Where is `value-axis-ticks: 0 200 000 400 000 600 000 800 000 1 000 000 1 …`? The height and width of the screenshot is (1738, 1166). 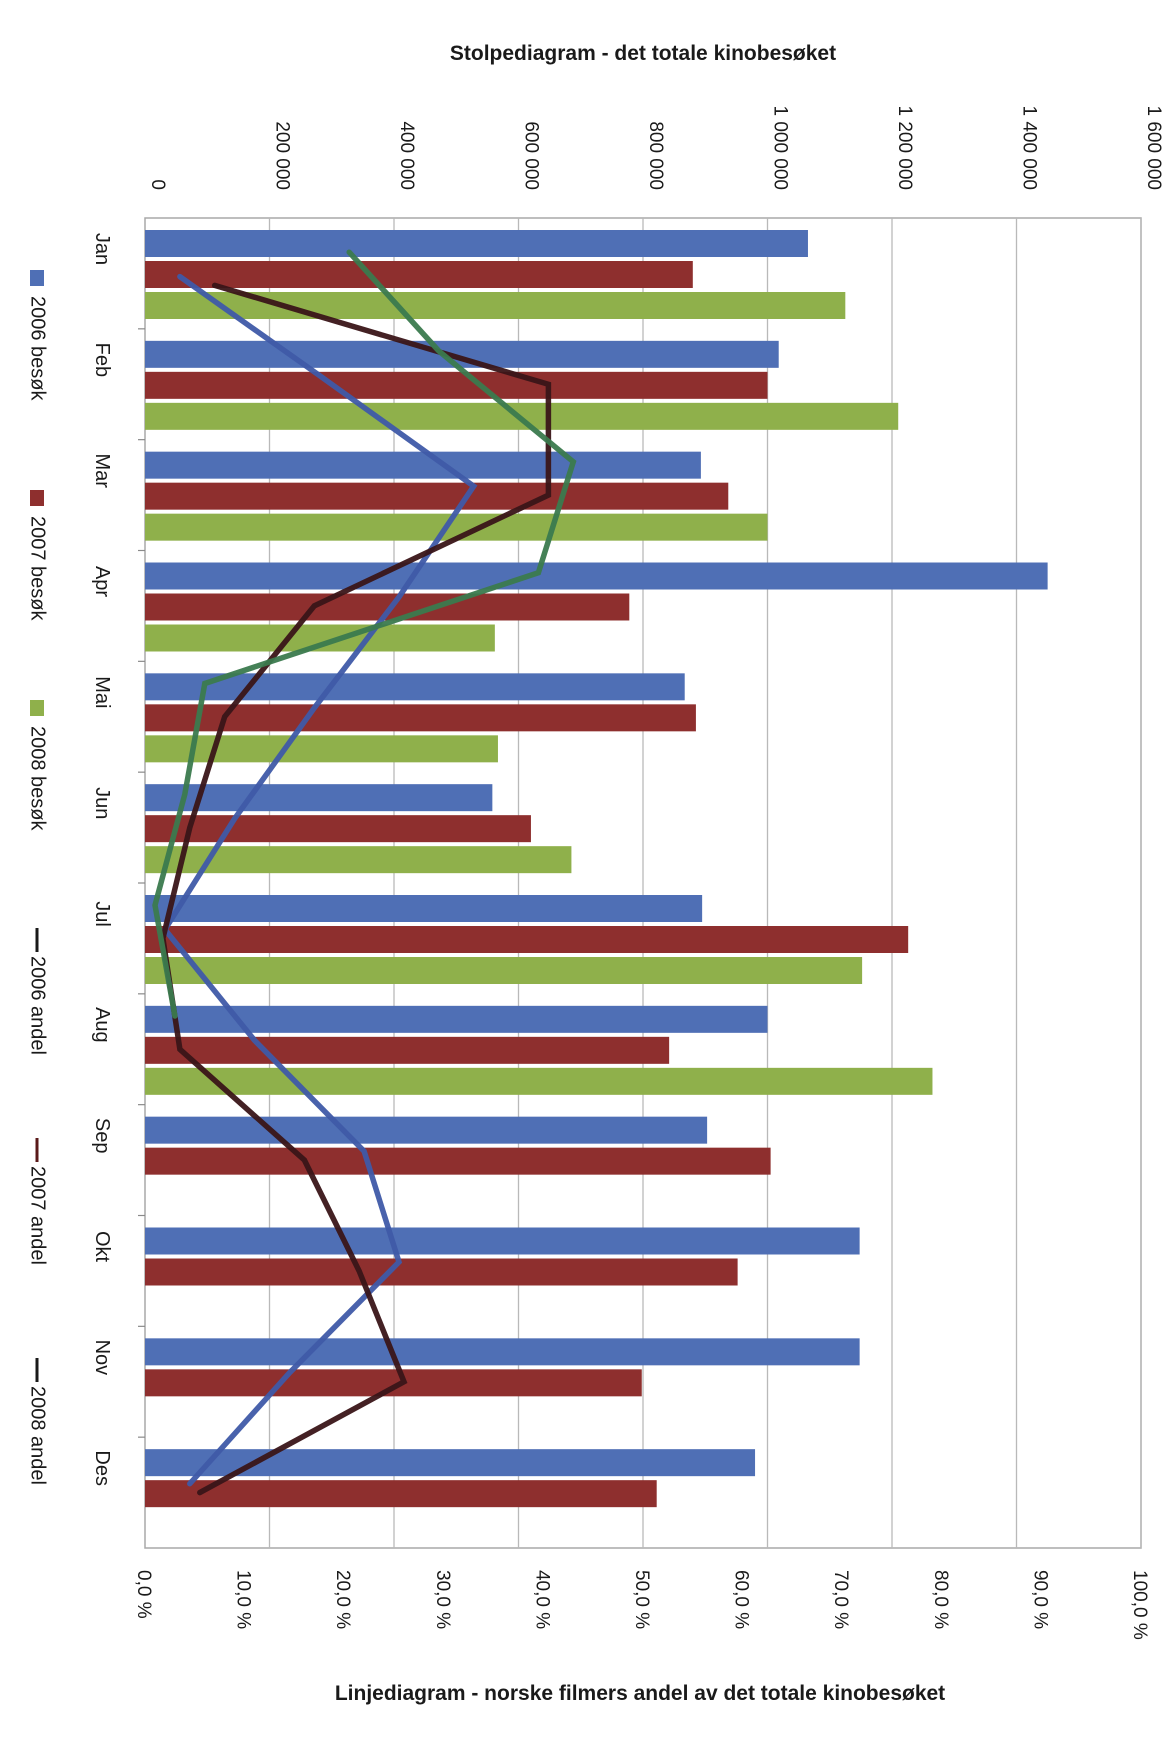
value-axis-ticks: 0 200 000 400 000 600 000 800 000 1 000 000 1 … is located at coordinates (655, 147).